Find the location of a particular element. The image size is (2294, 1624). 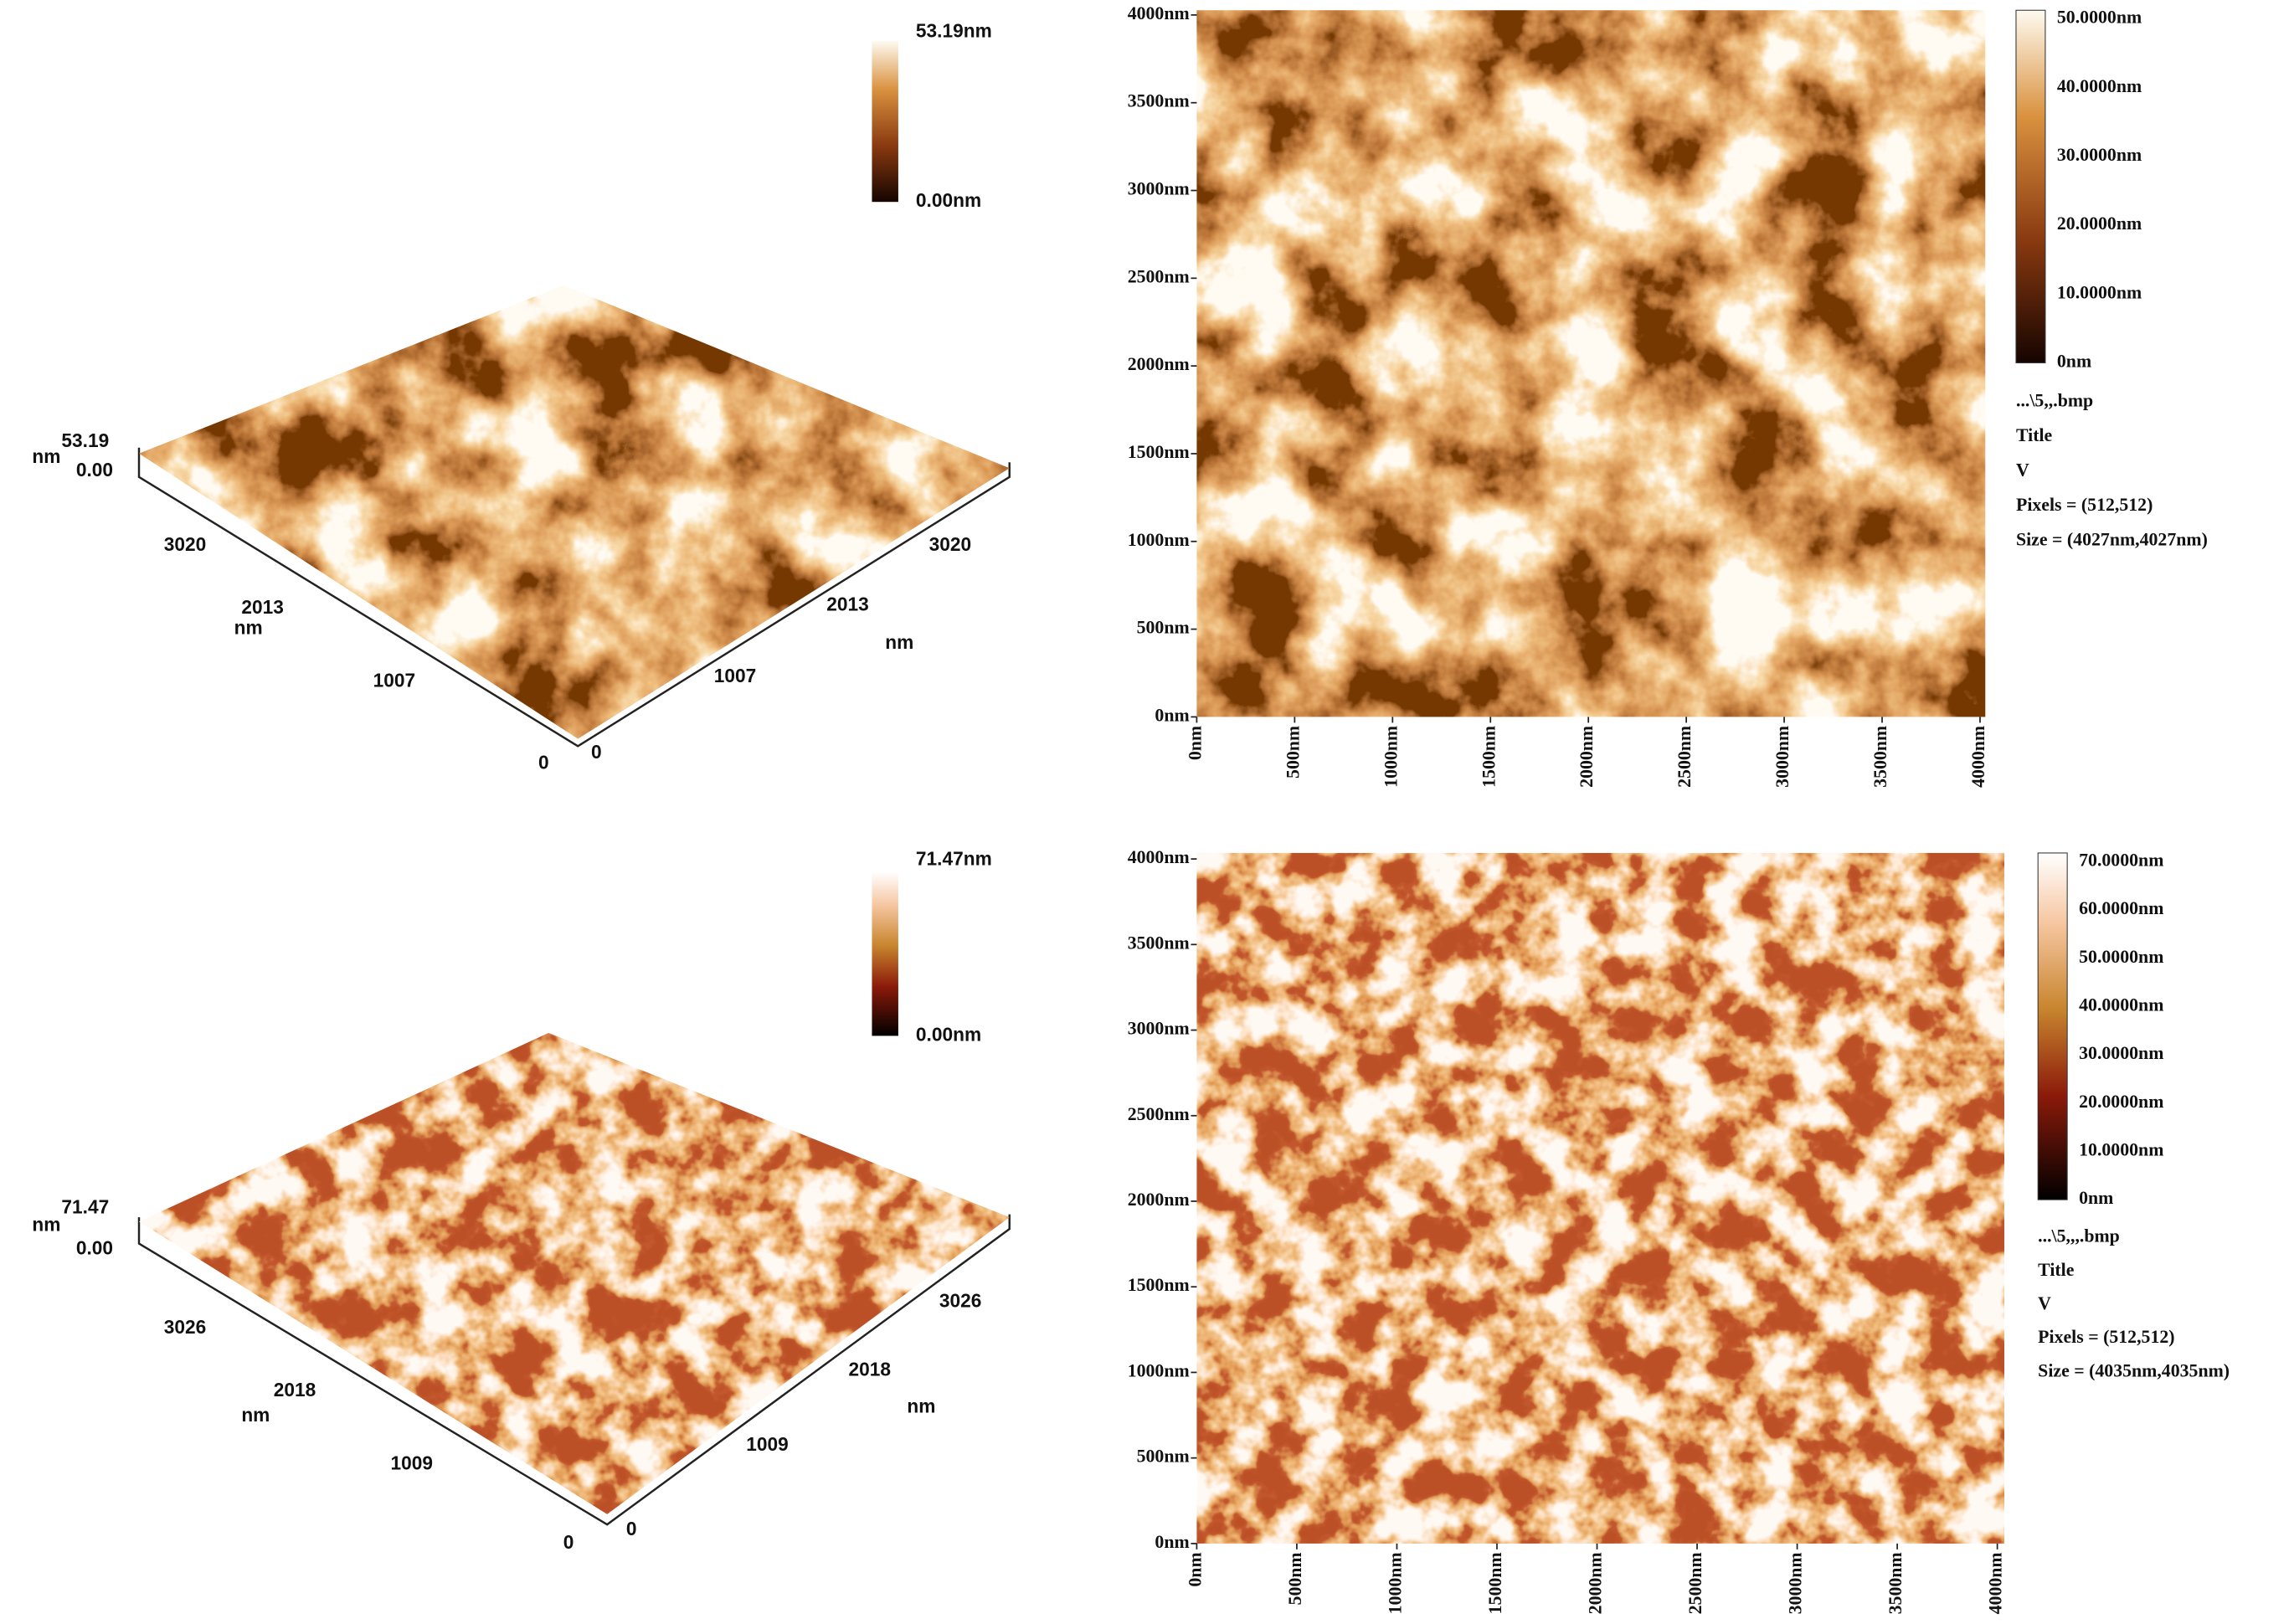

colorbar-label: 53.19nm is located at coordinates (954, 30).